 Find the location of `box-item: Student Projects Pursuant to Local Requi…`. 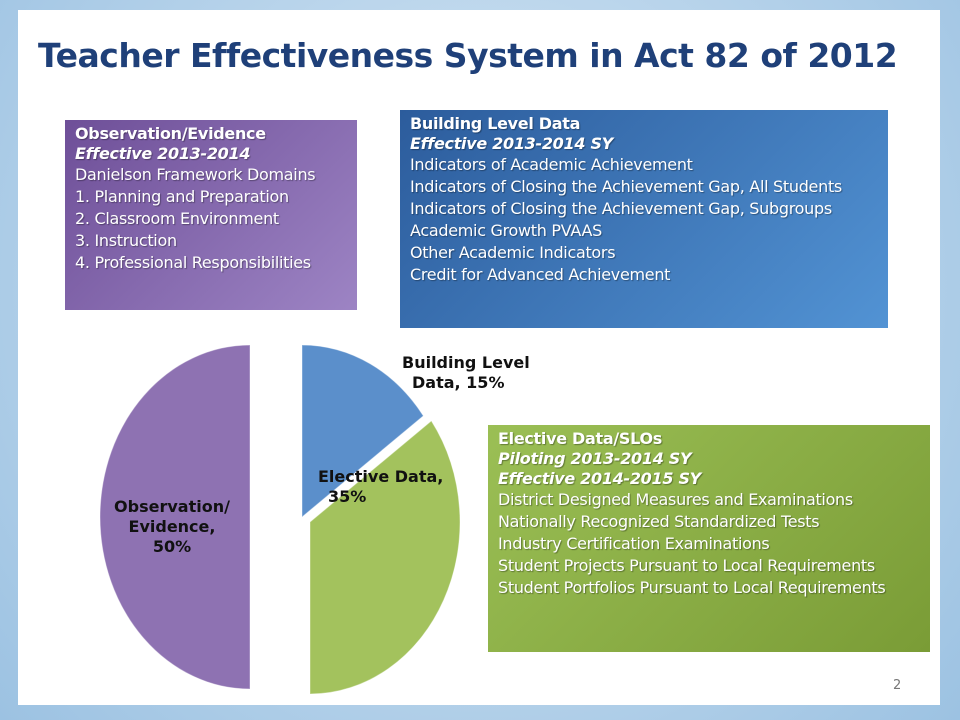

box-item: Student Projects Pursuant to Local Requi… is located at coordinates (686, 565).